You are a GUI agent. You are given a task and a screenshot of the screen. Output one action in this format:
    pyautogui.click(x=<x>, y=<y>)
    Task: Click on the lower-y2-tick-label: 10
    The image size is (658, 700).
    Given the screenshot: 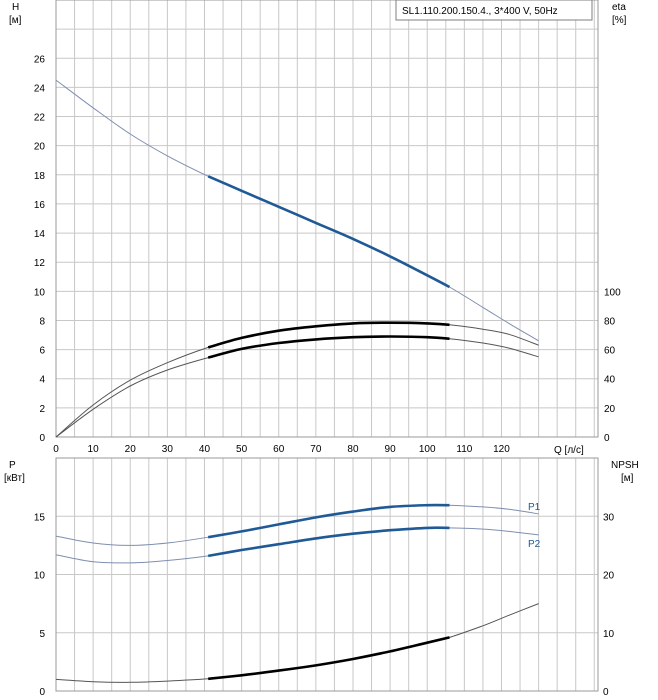 What is the action you would take?
    pyautogui.click(x=609, y=634)
    